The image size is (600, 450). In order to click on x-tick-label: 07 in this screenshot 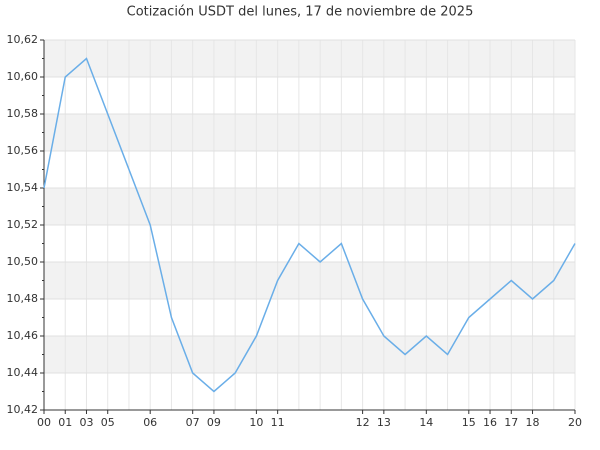, I will do `click(193, 422)`.